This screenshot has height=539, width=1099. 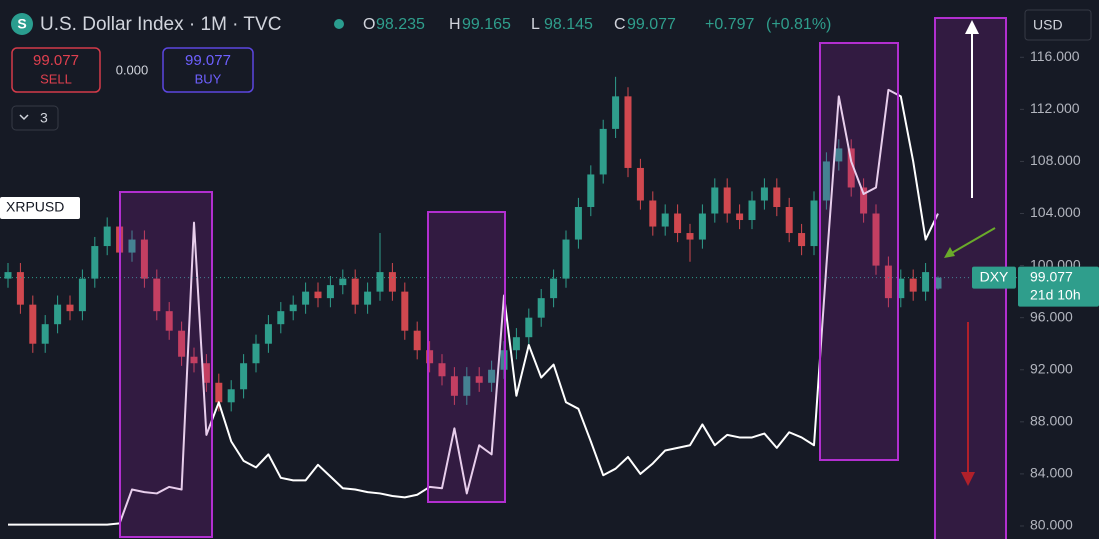 What do you see at coordinates (208, 70) in the screenshot?
I see `buy-button` at bounding box center [208, 70].